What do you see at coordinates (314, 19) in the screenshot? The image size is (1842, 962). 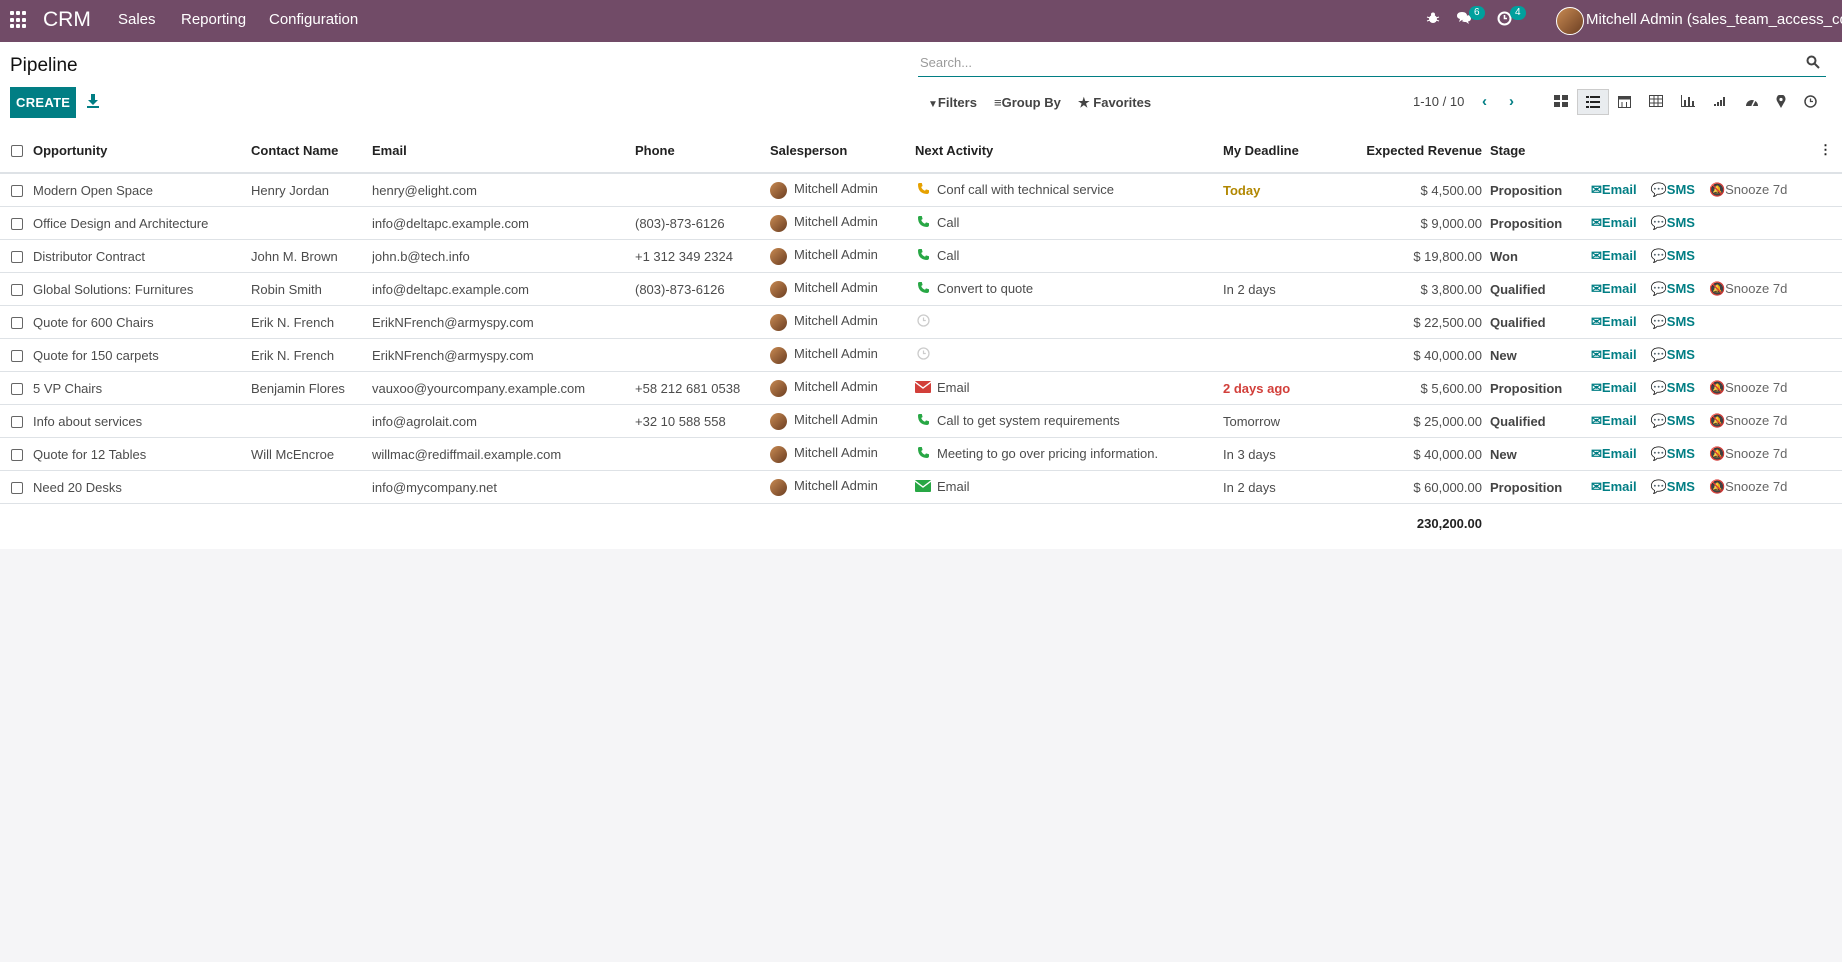 I see `menu-configuration: Configuration` at bounding box center [314, 19].